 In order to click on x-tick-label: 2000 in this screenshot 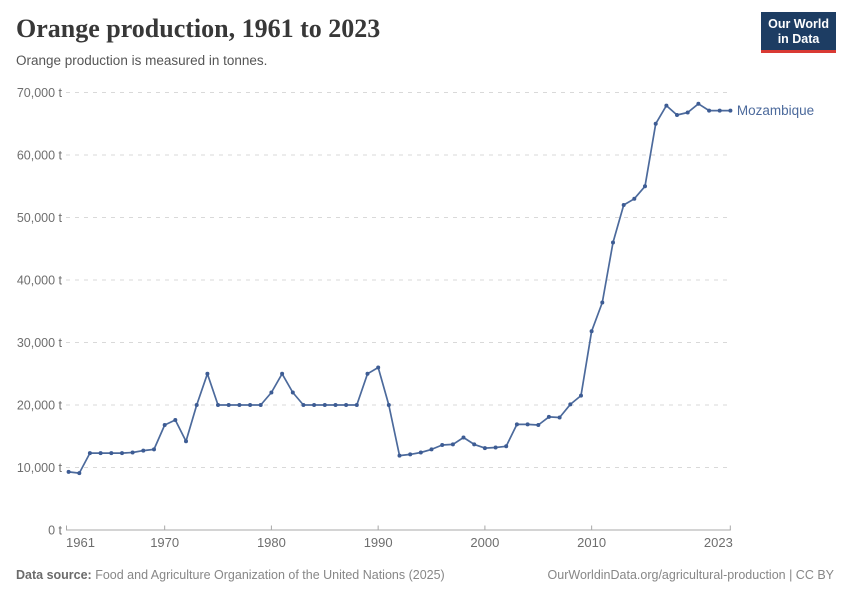, I will do `click(484, 542)`.